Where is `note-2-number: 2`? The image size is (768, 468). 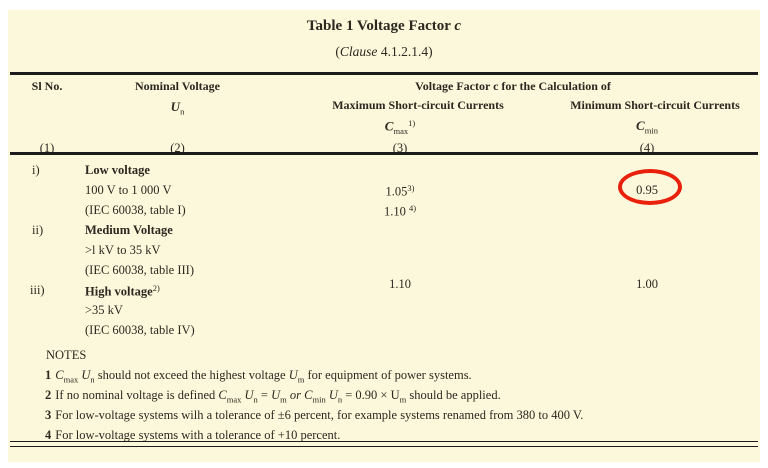
note-2-number: 2 is located at coordinates (48, 395).